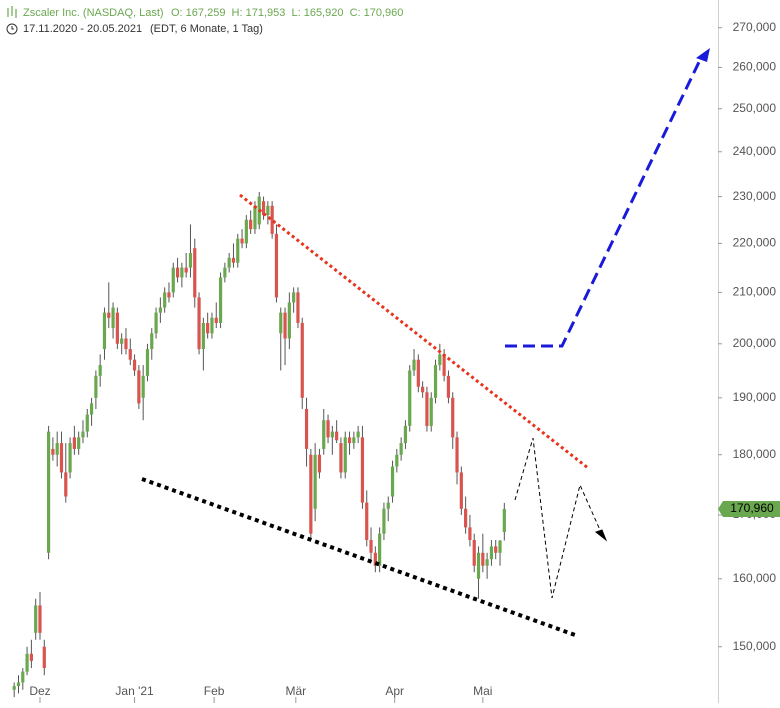  What do you see at coordinates (603, 203) in the screenshot?
I see `breakout-path` at bounding box center [603, 203].